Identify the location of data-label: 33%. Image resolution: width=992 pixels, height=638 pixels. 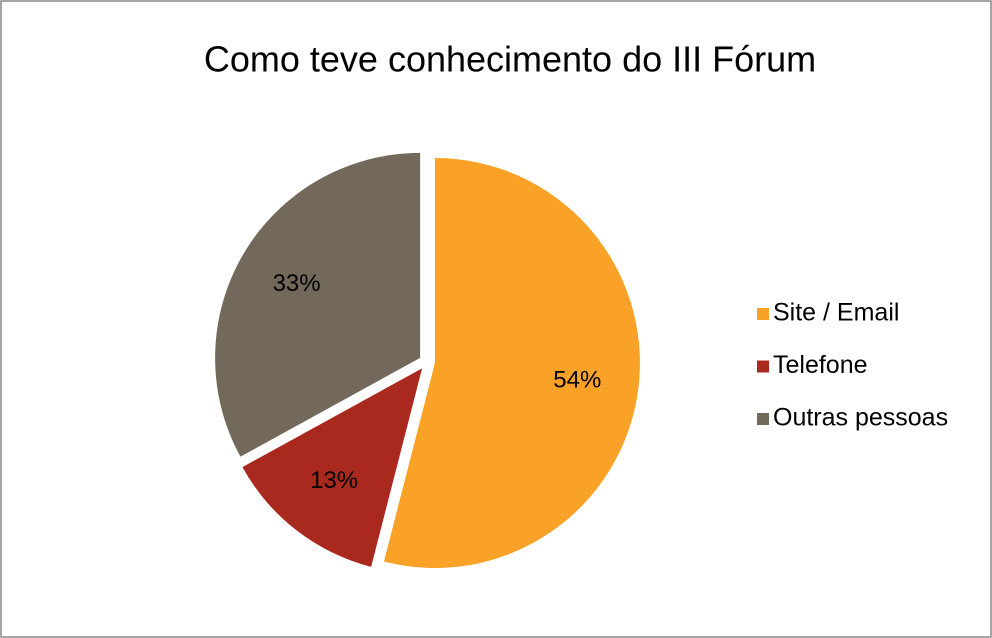
(297, 283).